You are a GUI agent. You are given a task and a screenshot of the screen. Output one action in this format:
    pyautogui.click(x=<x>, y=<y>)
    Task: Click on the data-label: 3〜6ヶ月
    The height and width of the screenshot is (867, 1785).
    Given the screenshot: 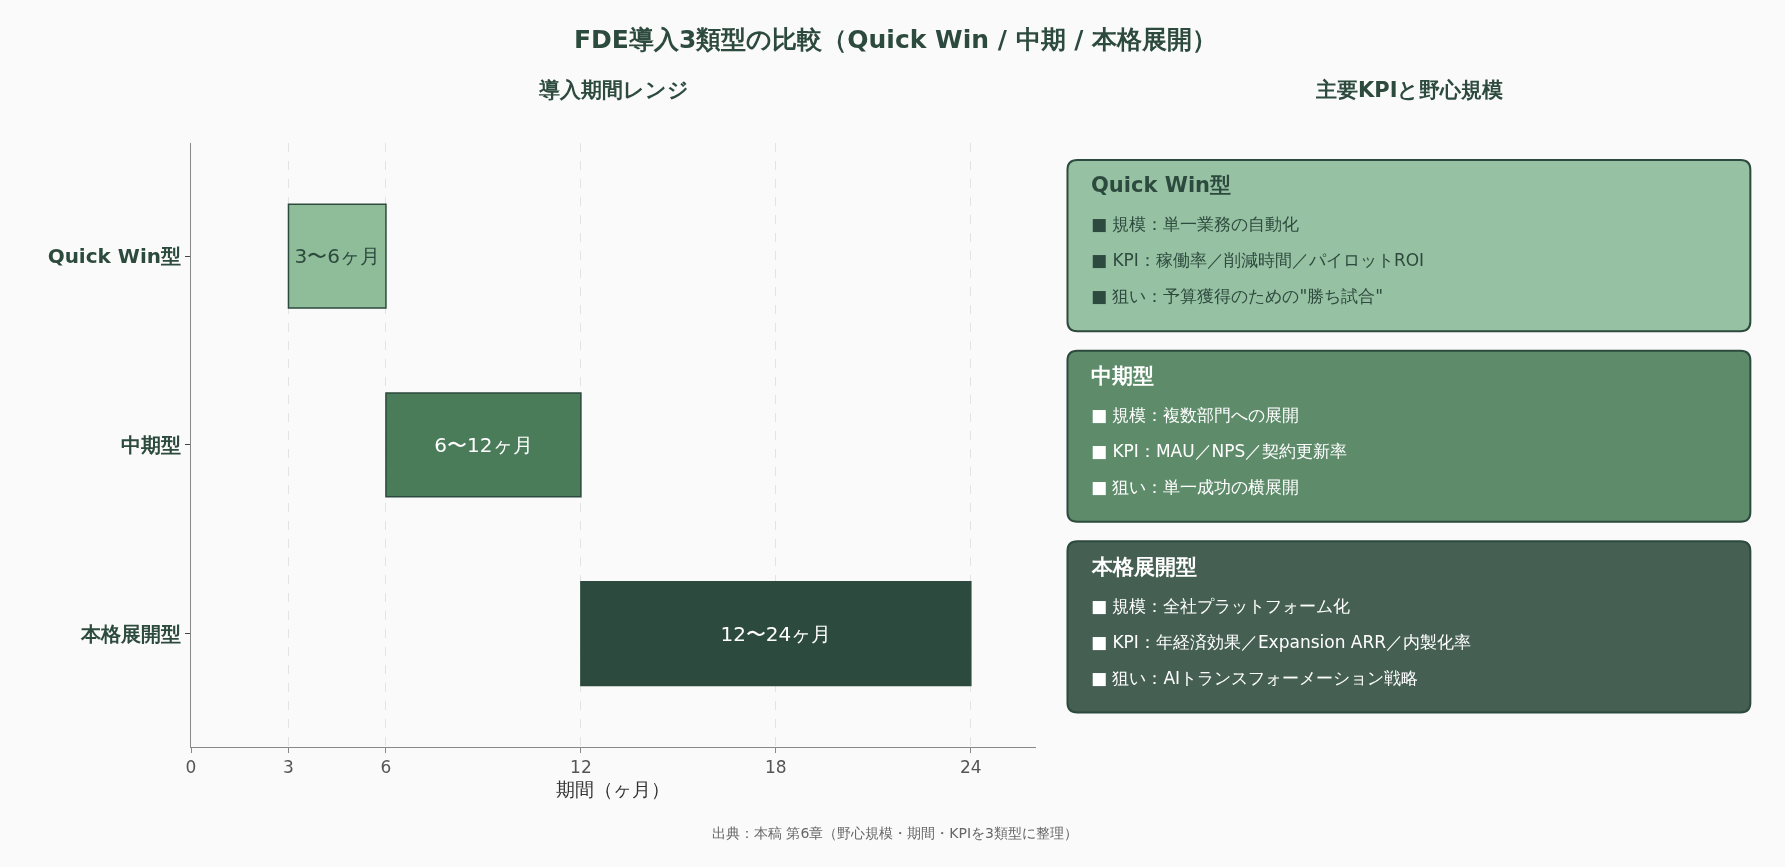 What is the action you would take?
    pyautogui.click(x=337, y=256)
    